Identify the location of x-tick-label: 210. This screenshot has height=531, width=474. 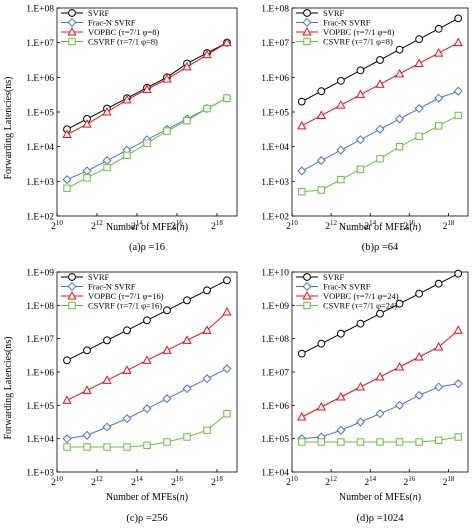
(292, 225).